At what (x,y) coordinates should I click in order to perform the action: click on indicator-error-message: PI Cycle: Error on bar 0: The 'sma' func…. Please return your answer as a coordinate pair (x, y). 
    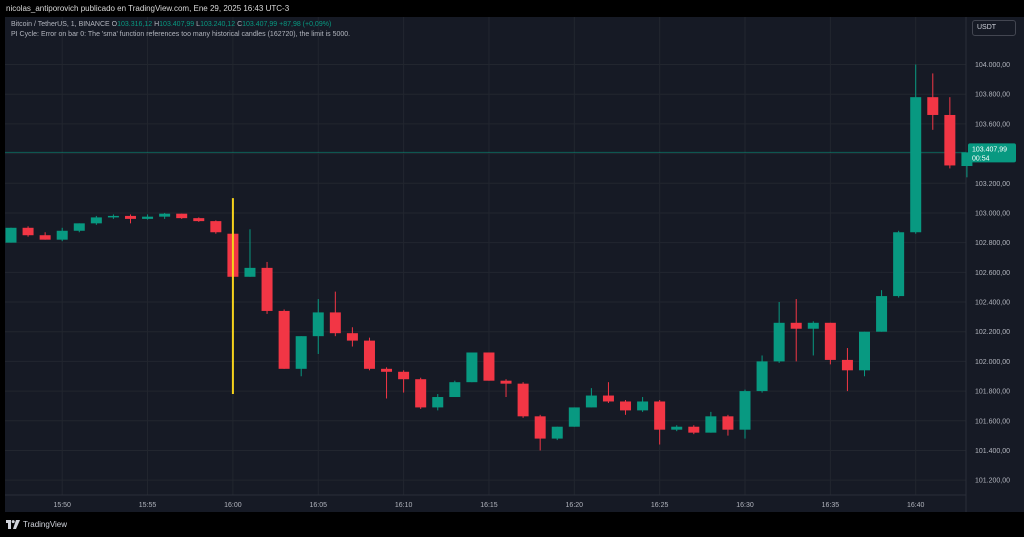
    Looking at the image, I should click on (181, 34).